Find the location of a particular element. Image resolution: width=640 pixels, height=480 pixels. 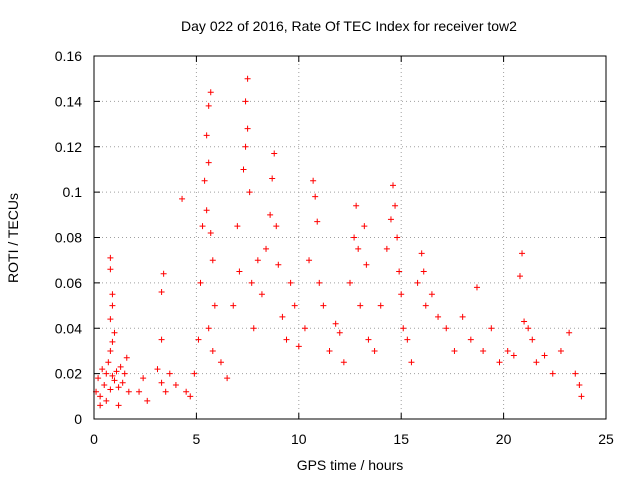

y-tick-label: 0.06 is located at coordinates (68, 283).